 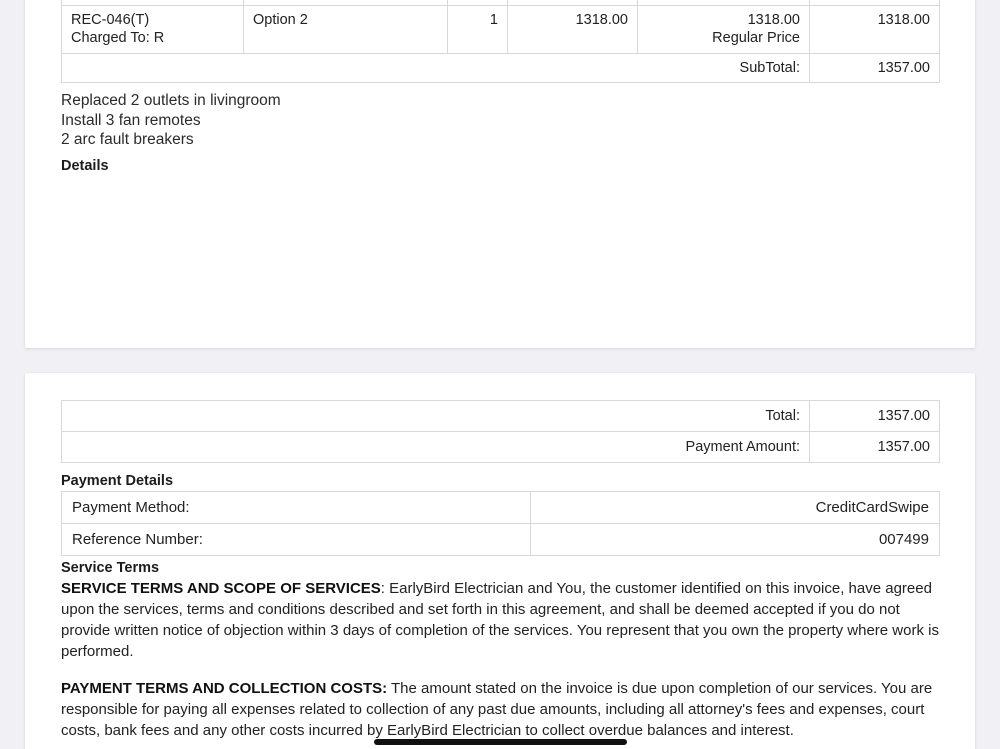 I want to click on payment-method-row: Payment Method: CreditCardSwipe, so click(x=500, y=507).